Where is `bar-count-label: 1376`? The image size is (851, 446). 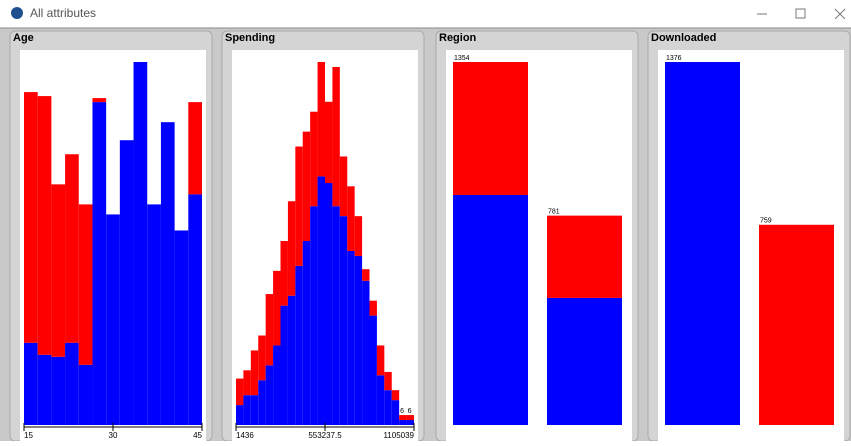
bar-count-label: 1376 is located at coordinates (674, 58).